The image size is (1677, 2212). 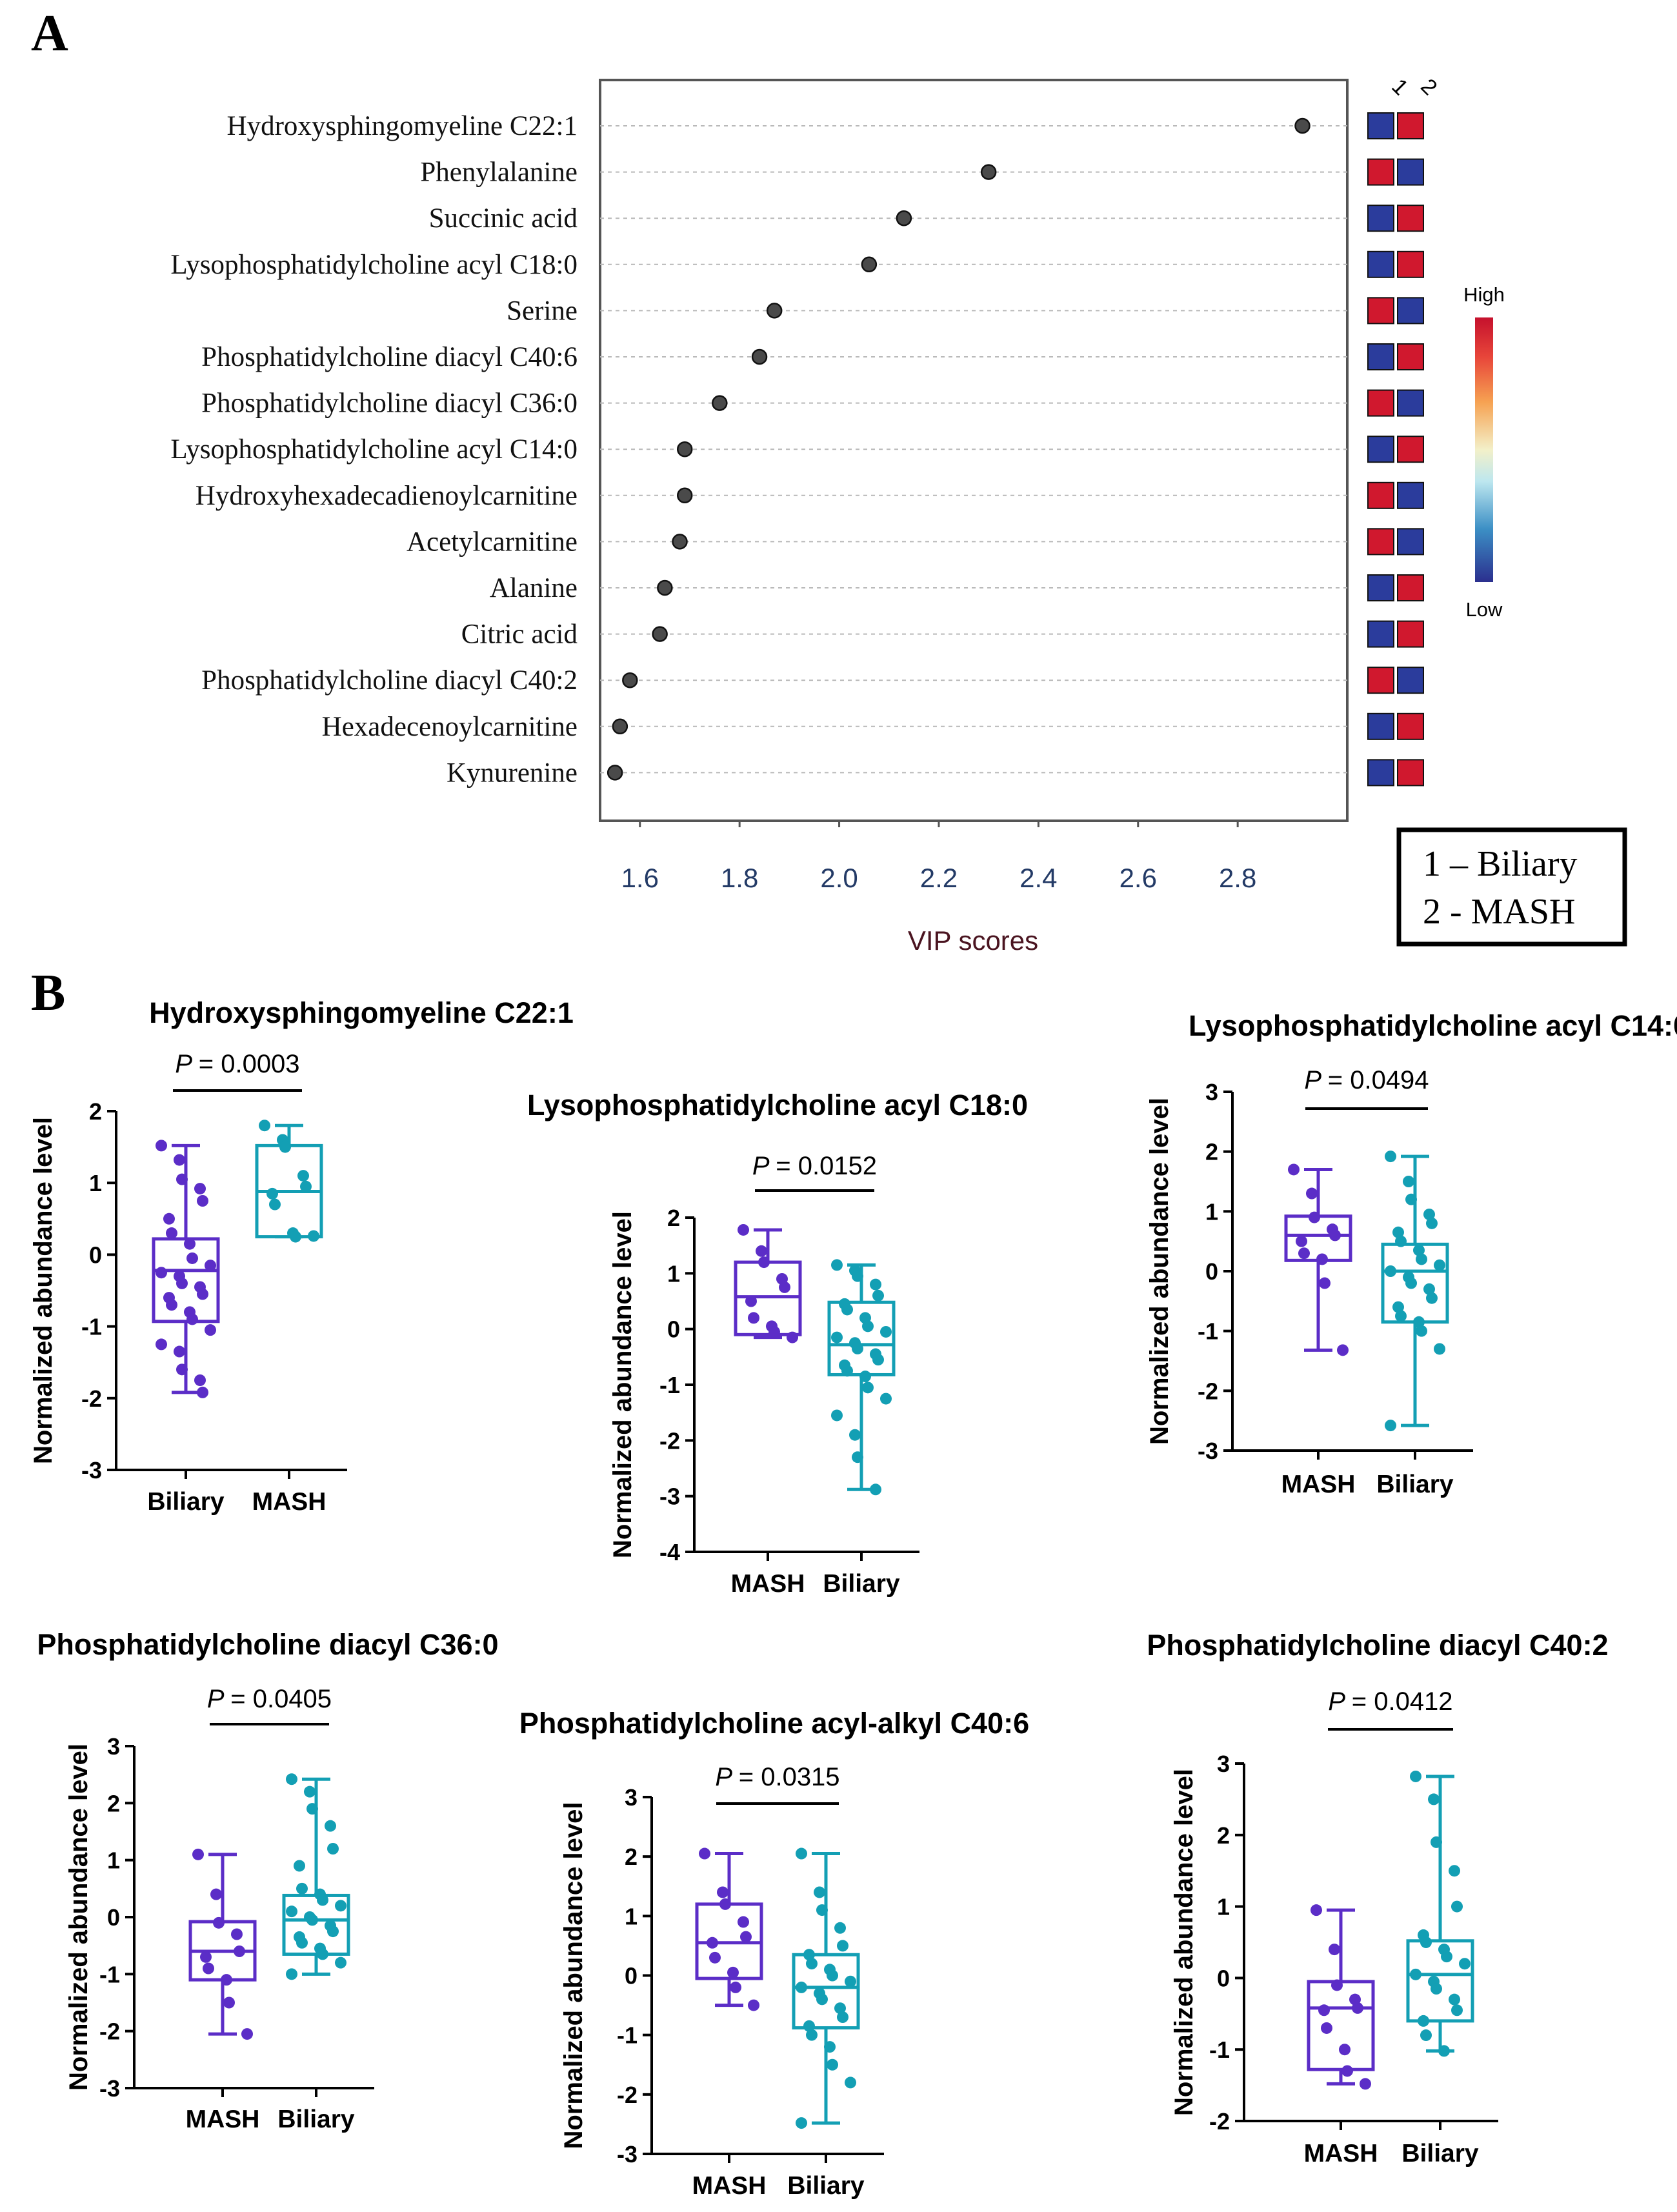 I want to click on boxplot-y-tick-label: -2, so click(x=669, y=1440).